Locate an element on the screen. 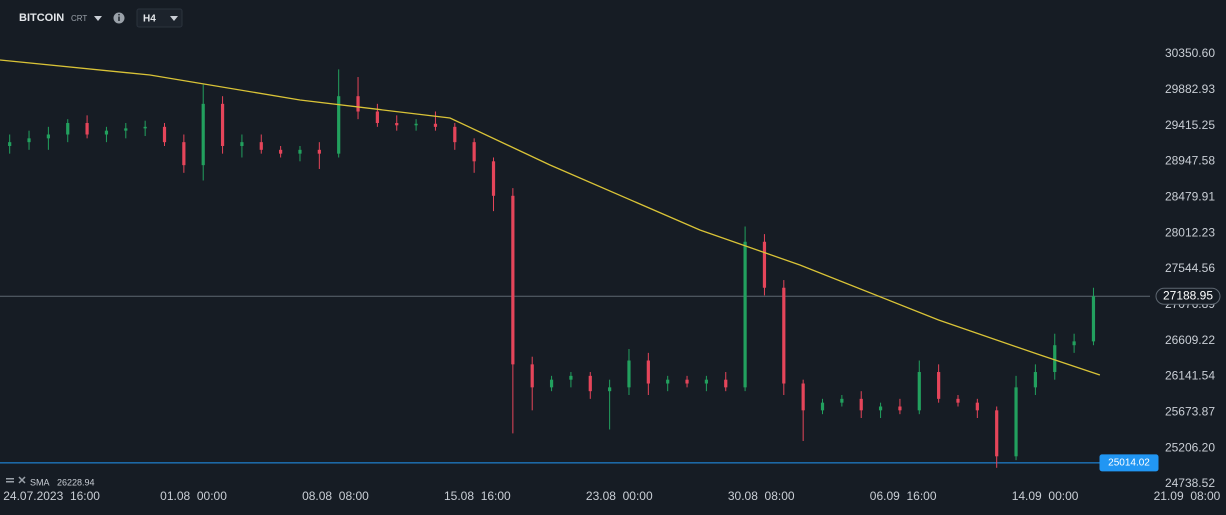 The image size is (1226, 515). y-tick-label: 26609.22 is located at coordinates (1190, 340).